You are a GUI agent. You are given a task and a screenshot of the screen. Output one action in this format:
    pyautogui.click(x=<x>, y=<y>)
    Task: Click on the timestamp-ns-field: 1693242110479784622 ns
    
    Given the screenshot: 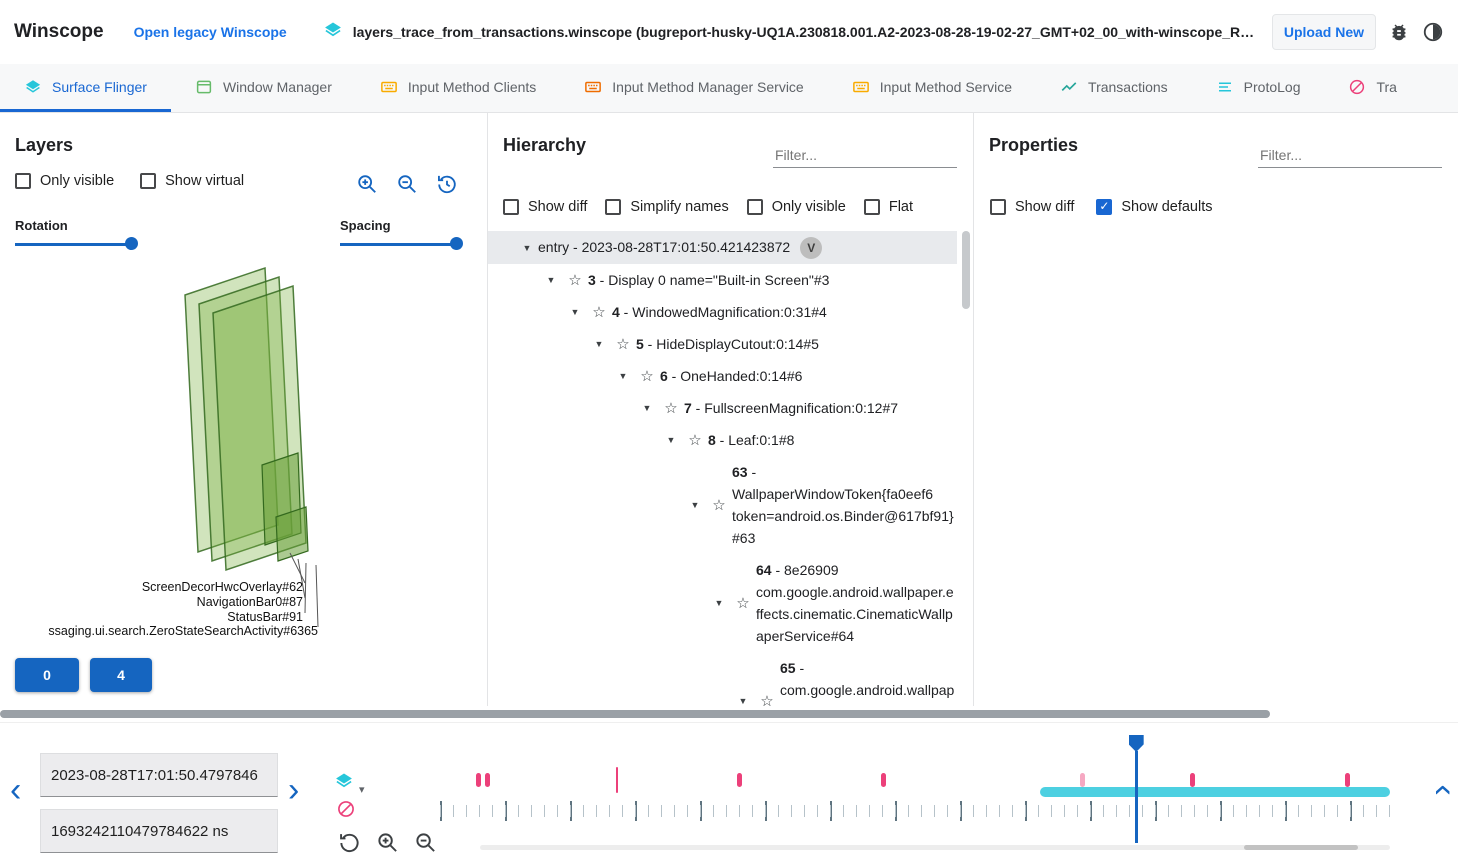 What is the action you would take?
    pyautogui.click(x=159, y=831)
    